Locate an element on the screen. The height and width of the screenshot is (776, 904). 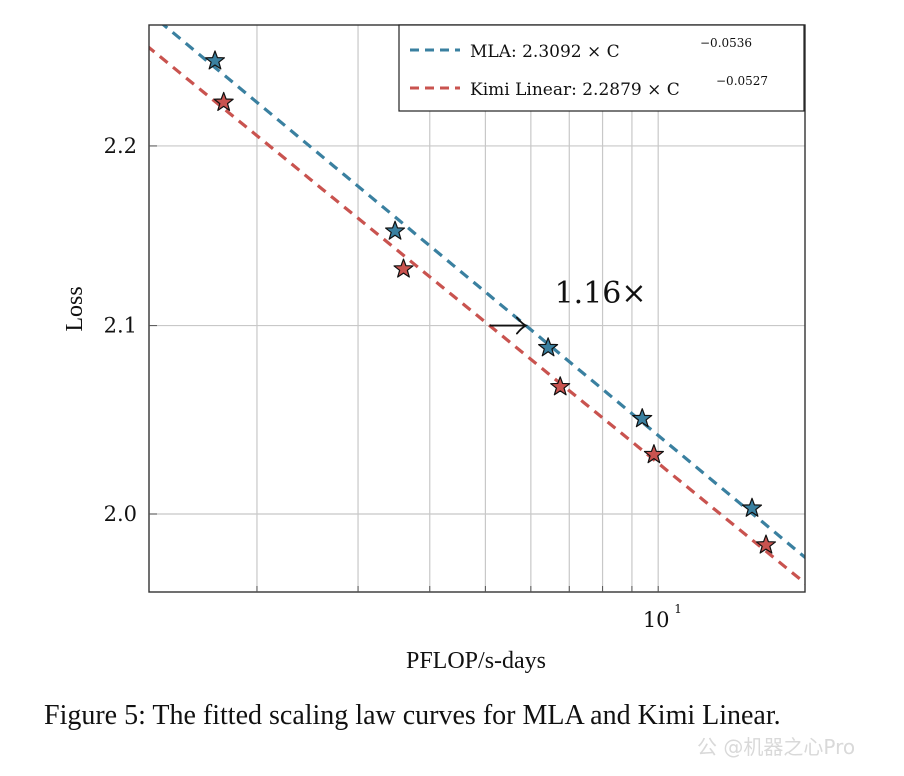
legend-entry-mla: MLA: 2.3092 × C −0.0536 is located at coordinates (581, 49).